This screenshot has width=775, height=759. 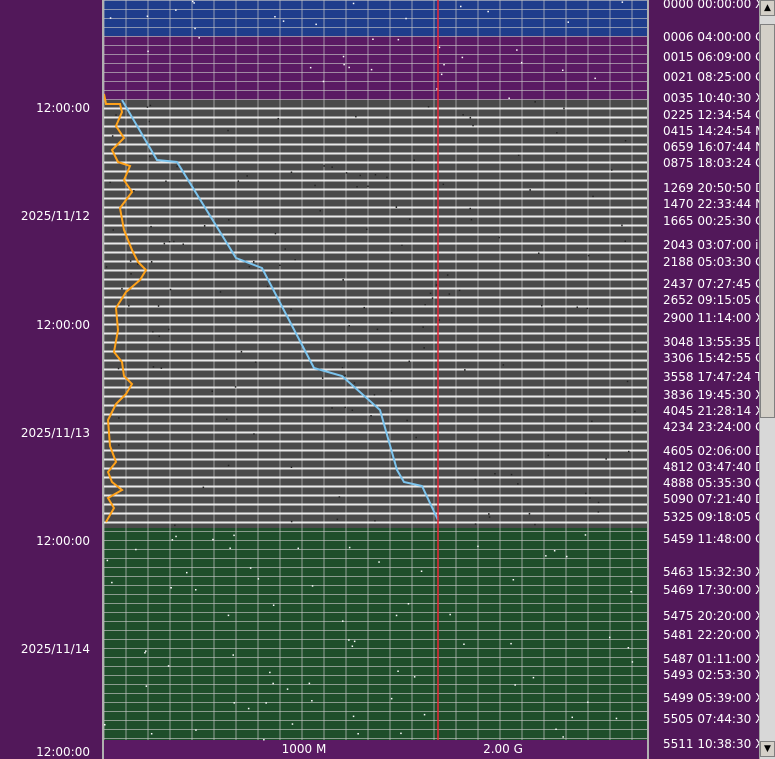 What do you see at coordinates (711, 57) in the screenshot?
I see `record-label: 0015 06:09:00 C` at bounding box center [711, 57].